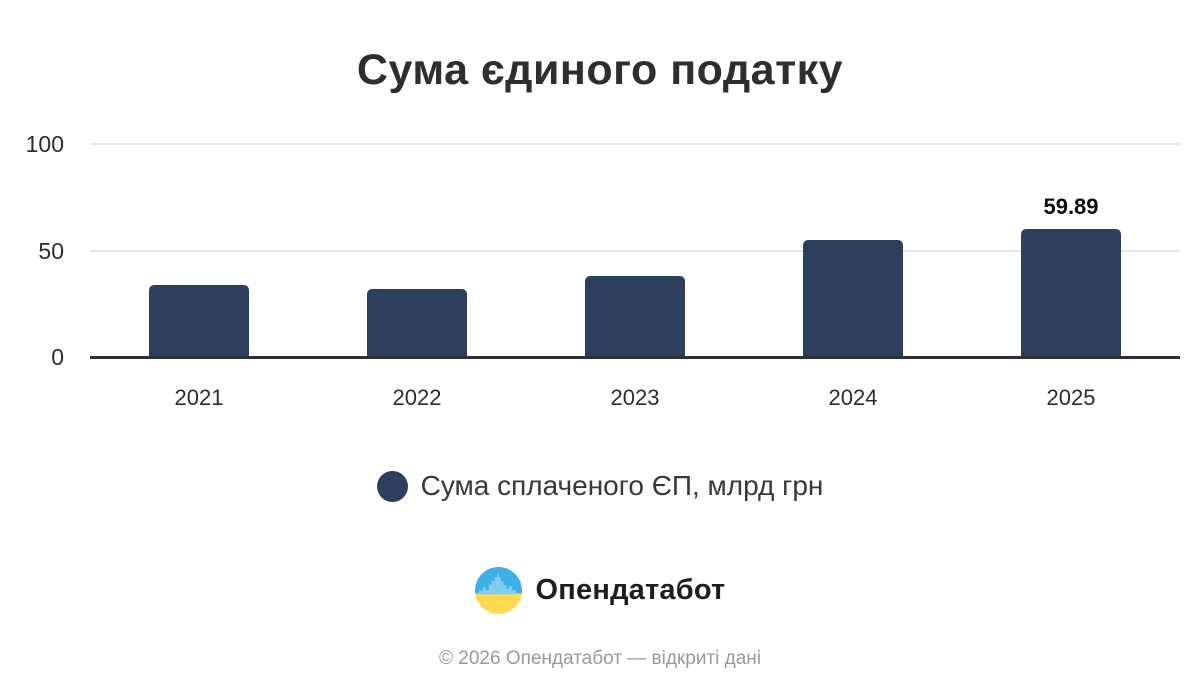 The image size is (1200, 700). What do you see at coordinates (498, 590) in the screenshot?
I see `opendatabot-flag-skyline-icon` at bounding box center [498, 590].